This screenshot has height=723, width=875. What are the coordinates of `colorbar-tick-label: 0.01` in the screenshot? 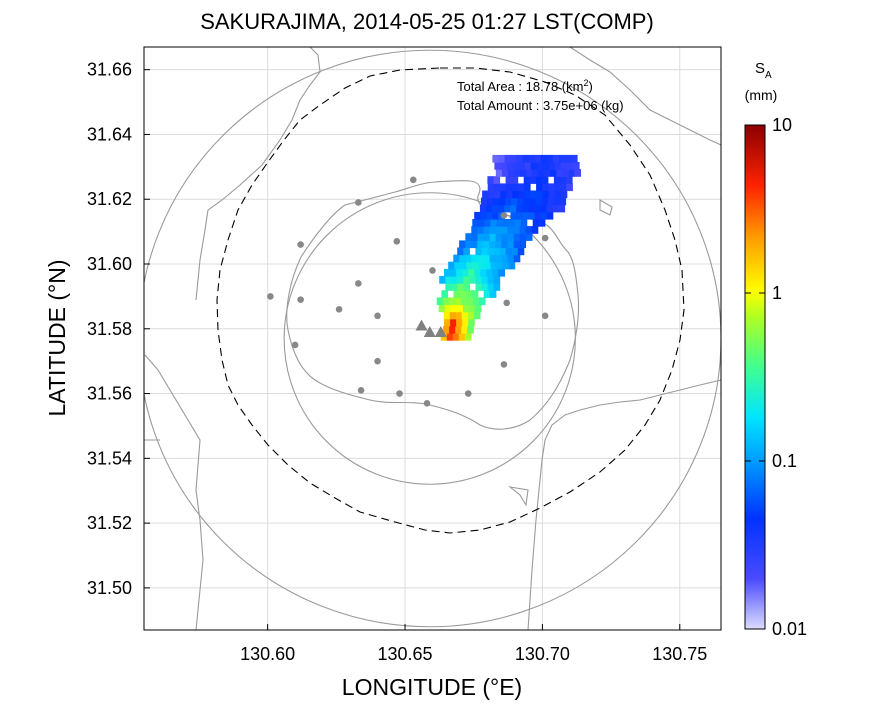 It's located at (789, 629).